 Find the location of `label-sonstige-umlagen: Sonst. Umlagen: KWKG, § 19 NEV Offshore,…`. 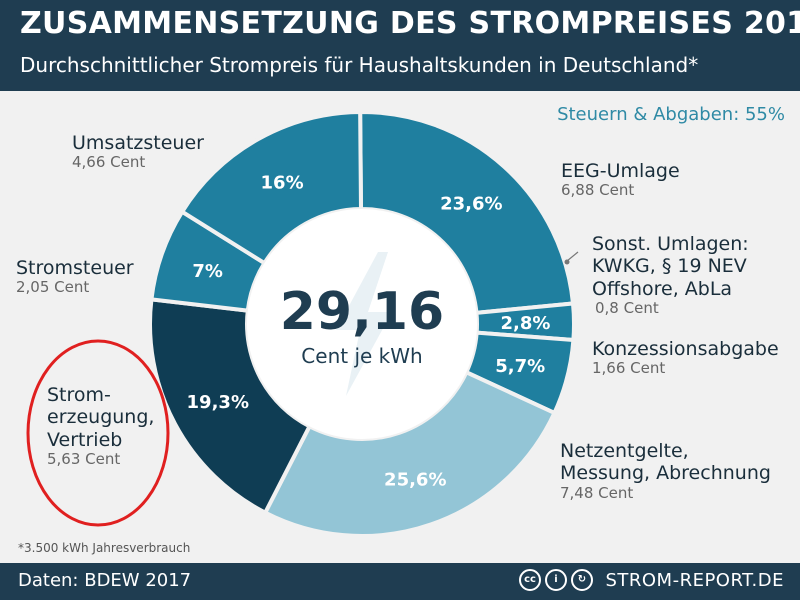

label-sonstige-umlagen: Sonst. Umlagen: KWKG, § 19 NEV Offshore,… is located at coordinates (670, 275).